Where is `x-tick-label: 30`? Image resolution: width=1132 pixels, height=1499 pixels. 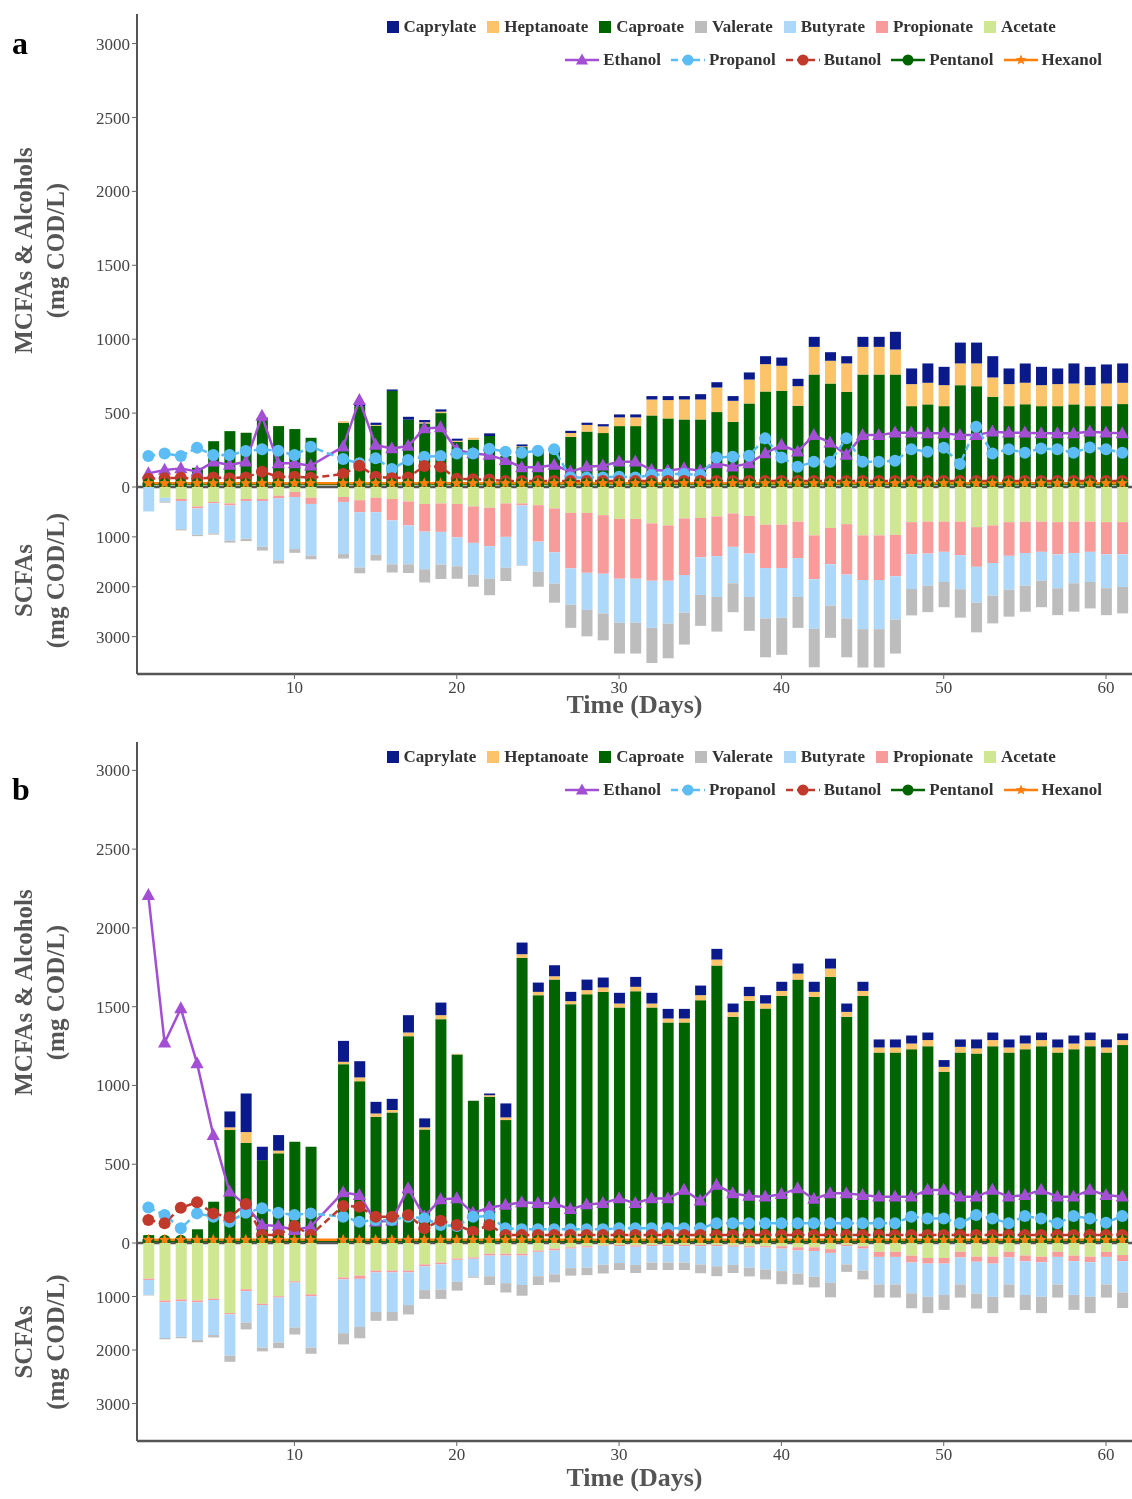
x-tick-label: 30 is located at coordinates (619, 1455).